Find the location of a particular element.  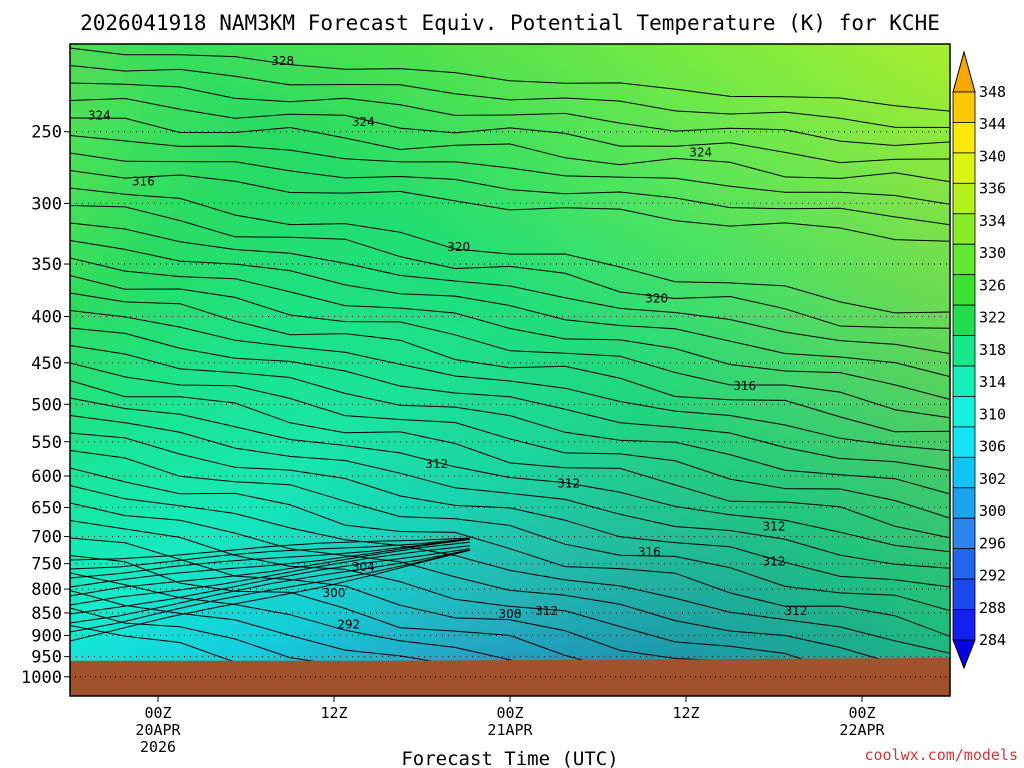

contour-label-text: 308 is located at coordinates (510, 614).